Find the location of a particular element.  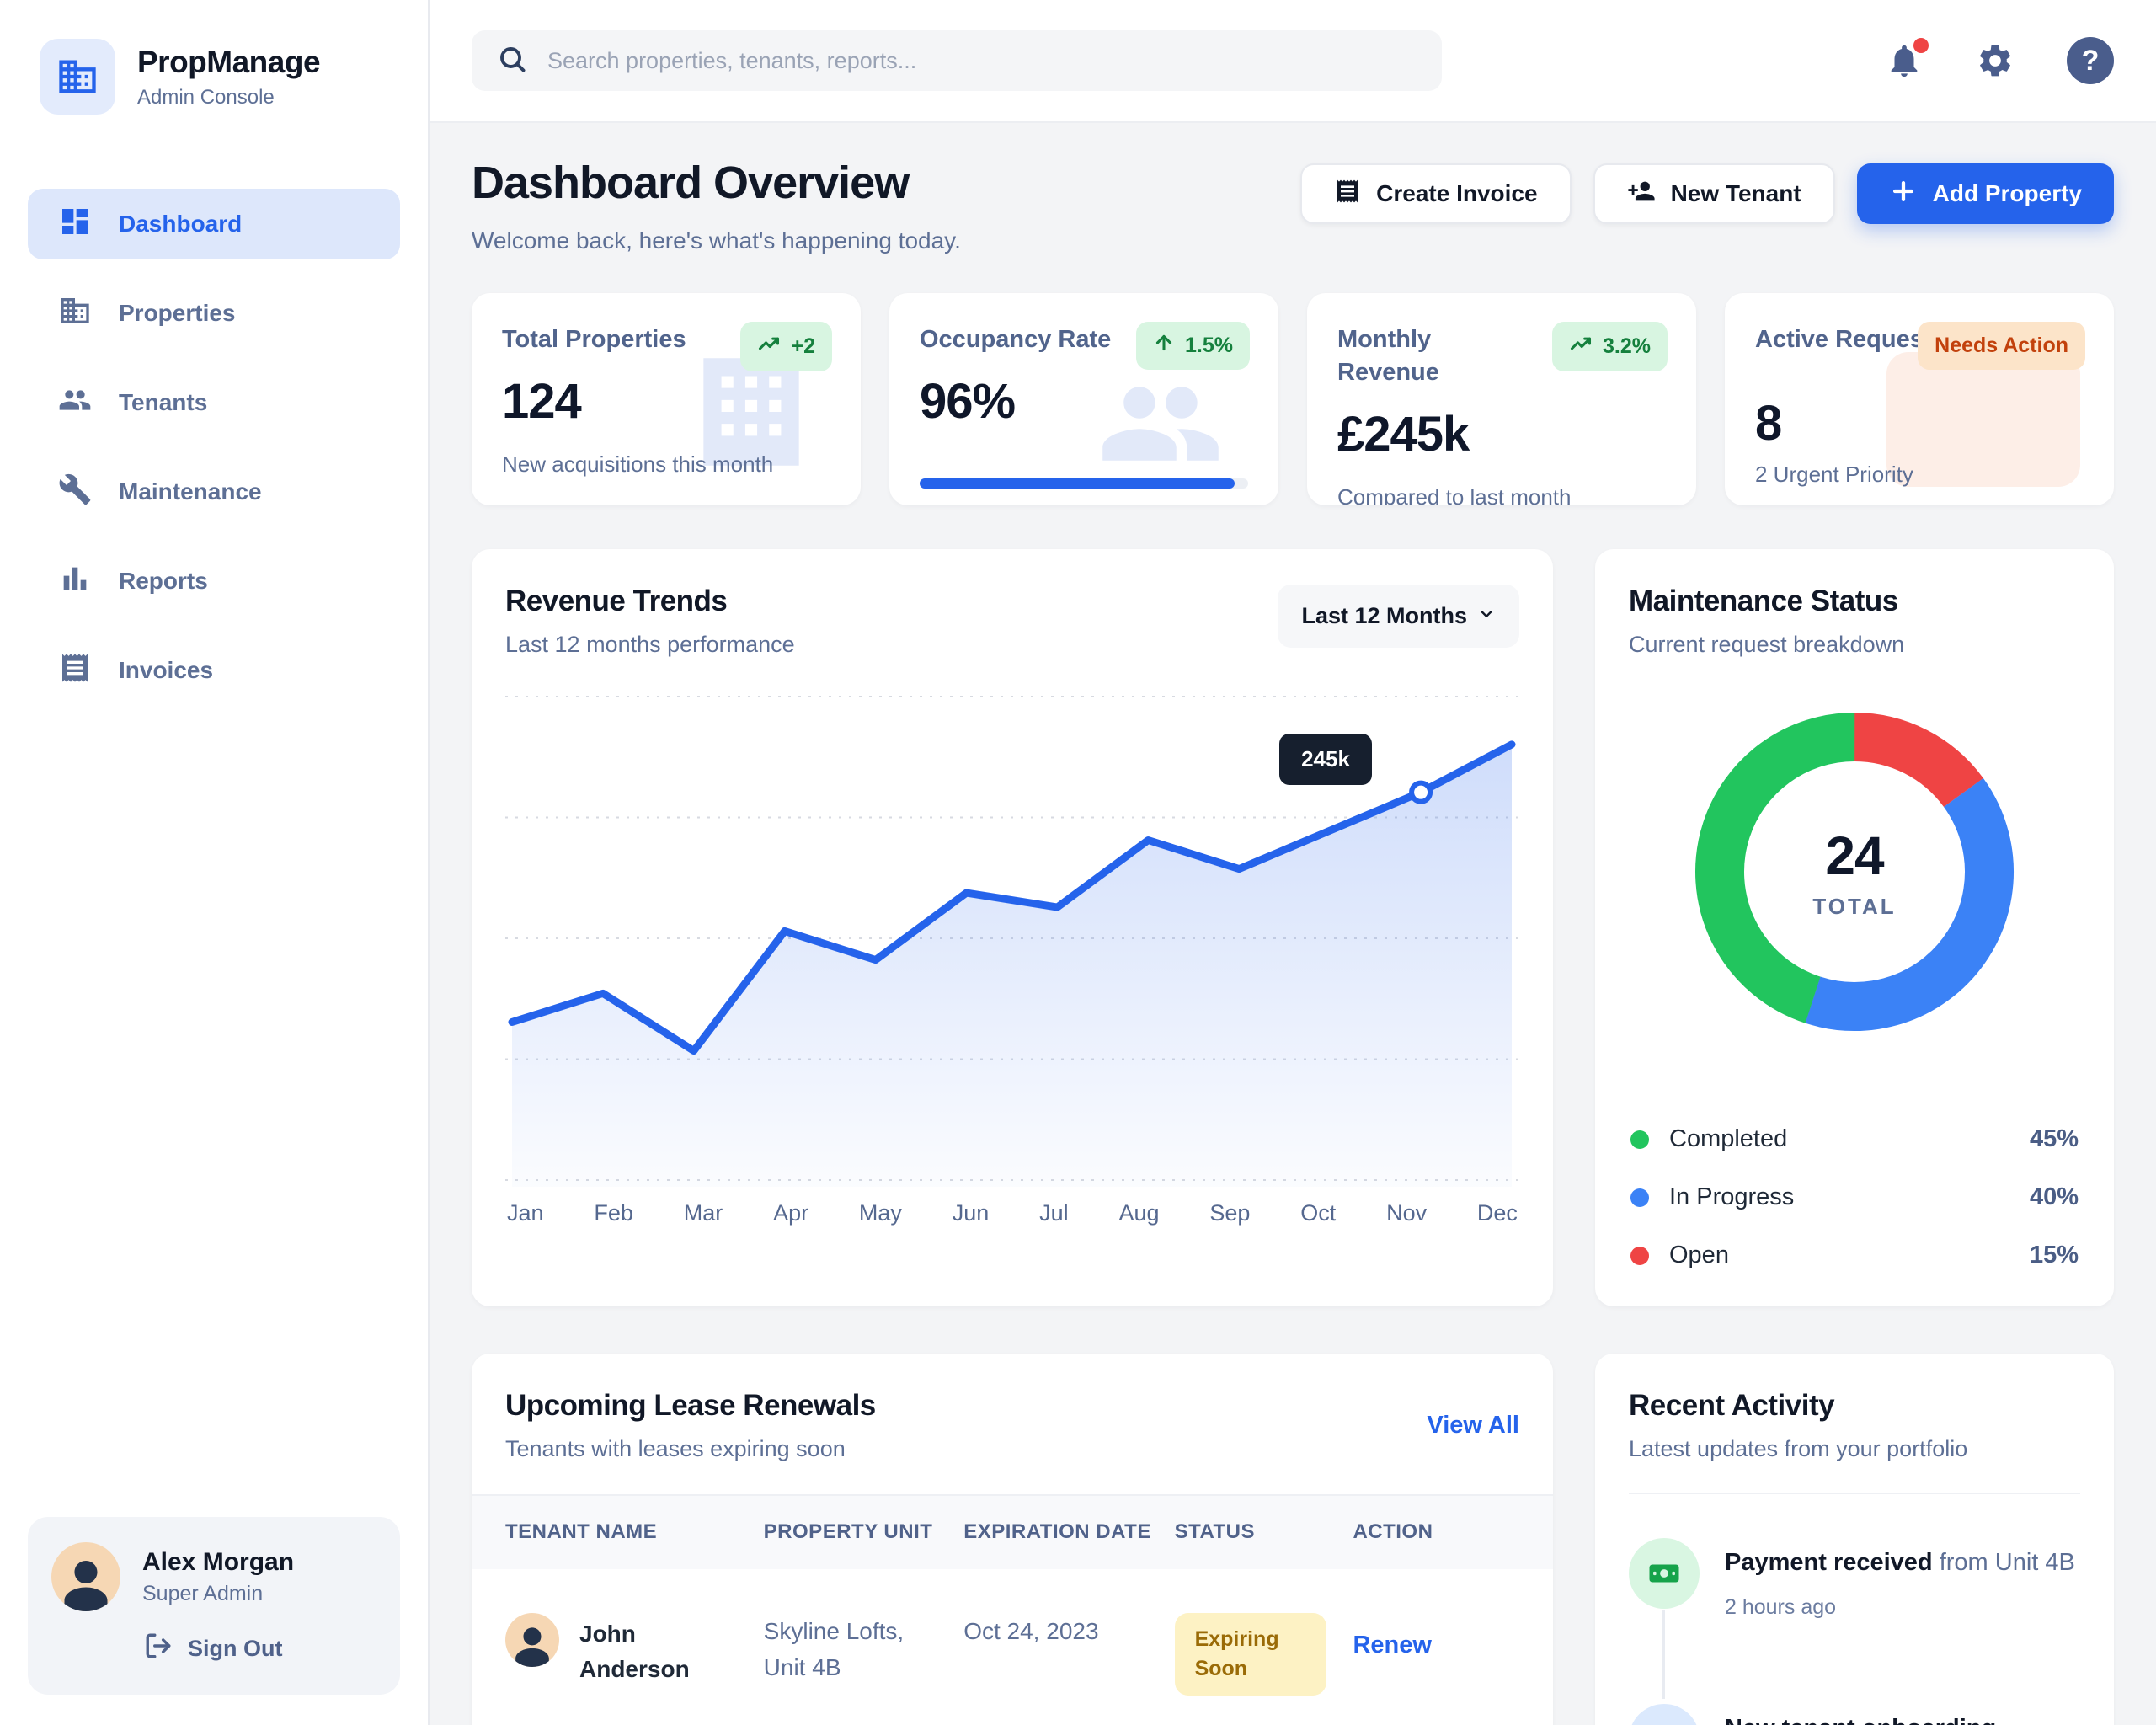

stat-label: Active Requests is located at coordinates (1850, 339).